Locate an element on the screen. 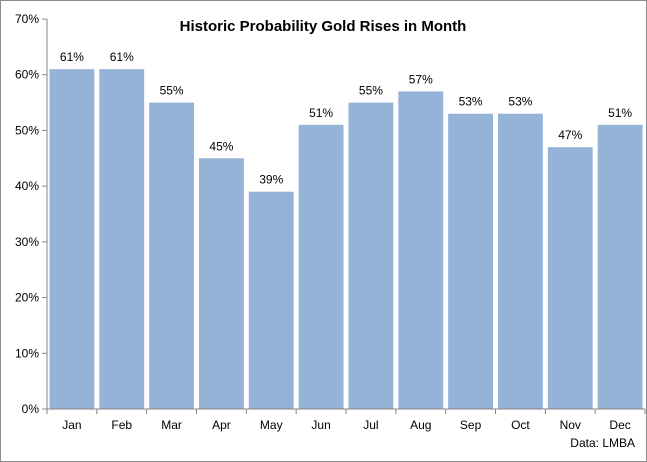  x-tick-label: Jul is located at coordinates (370, 425).